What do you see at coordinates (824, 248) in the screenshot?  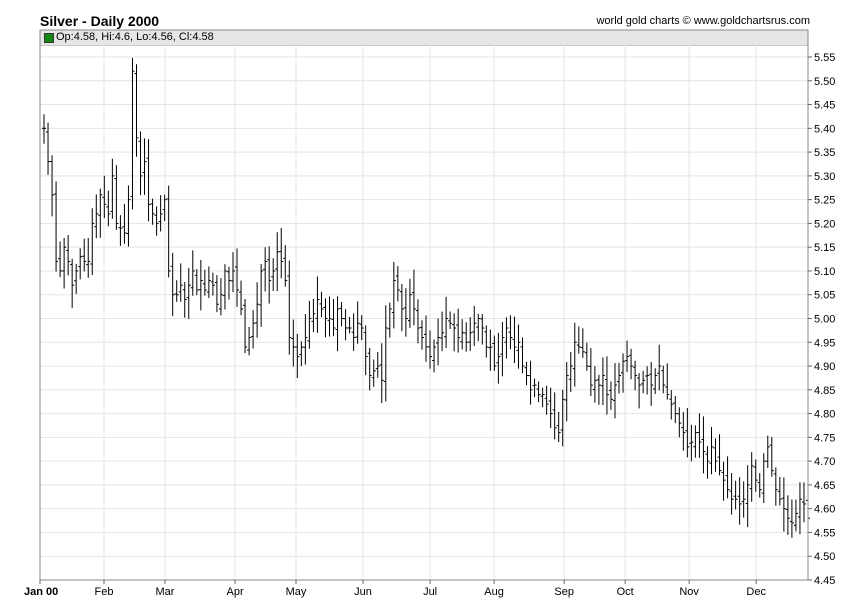 I see `y-tick-label: 5.15` at bounding box center [824, 248].